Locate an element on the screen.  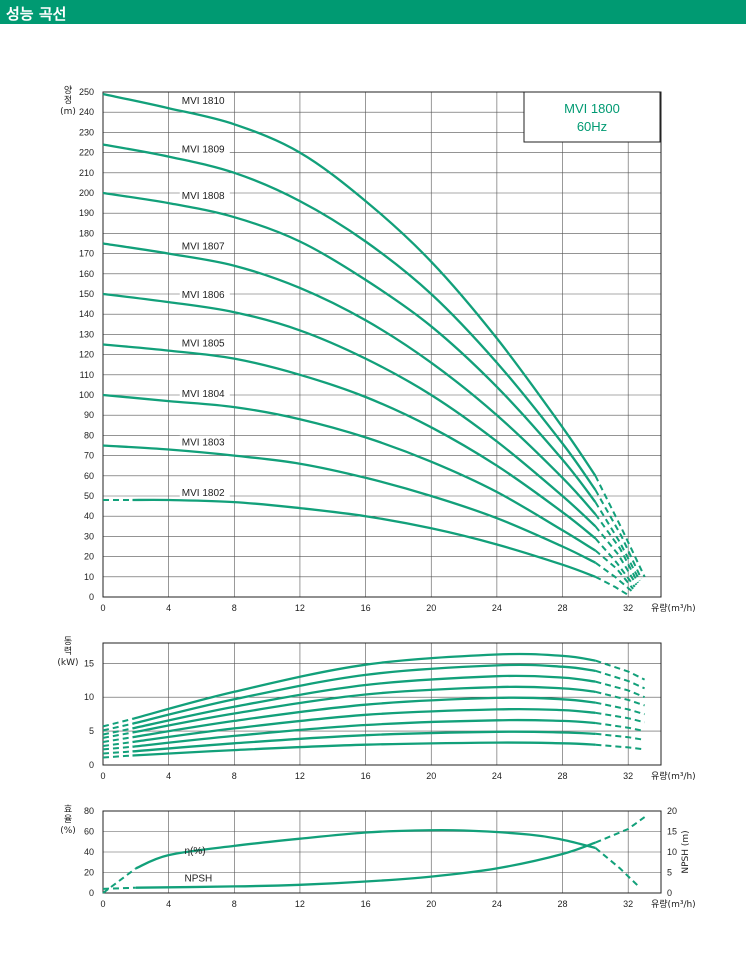
chart-title-box is located at coordinates (592, 117).